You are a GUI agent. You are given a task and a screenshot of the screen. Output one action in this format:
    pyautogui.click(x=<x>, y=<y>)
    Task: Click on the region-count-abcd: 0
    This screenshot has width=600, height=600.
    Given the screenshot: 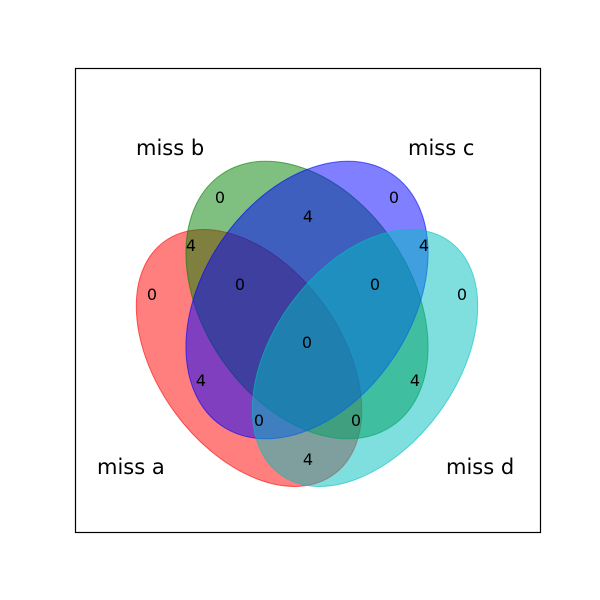 What is the action you would take?
    pyautogui.click(x=307, y=342)
    